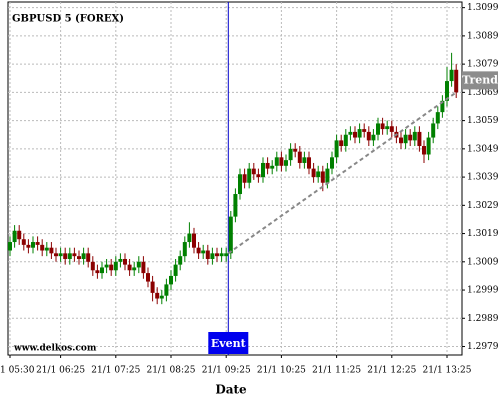 This screenshot has height=400, width=500. I want to click on trend-label: Trend, so click(480, 79).